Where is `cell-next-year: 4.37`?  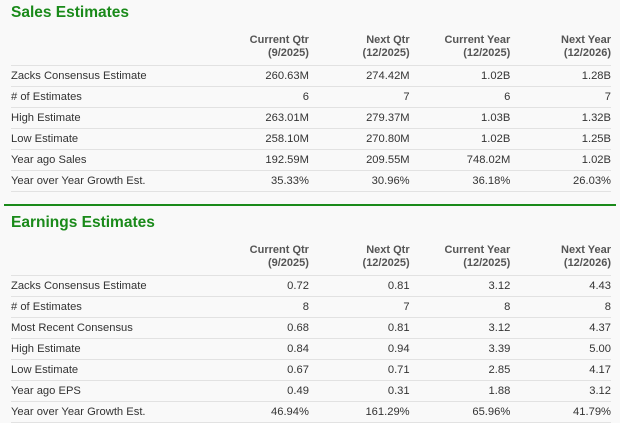 cell-next-year: 4.37 is located at coordinates (560, 328).